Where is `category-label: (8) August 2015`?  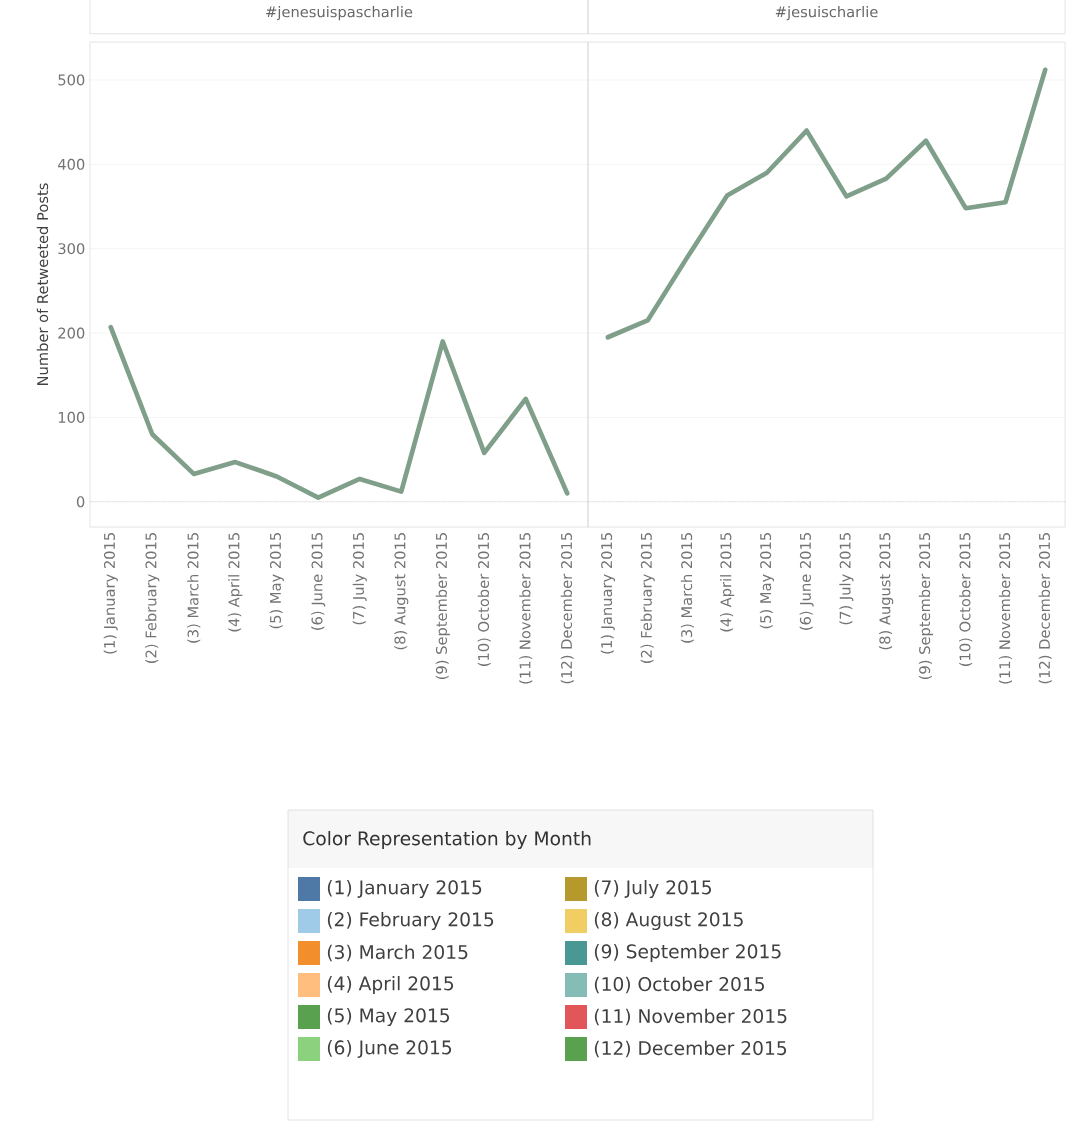
category-label: (8) August 2015 is located at coordinates (668, 921).